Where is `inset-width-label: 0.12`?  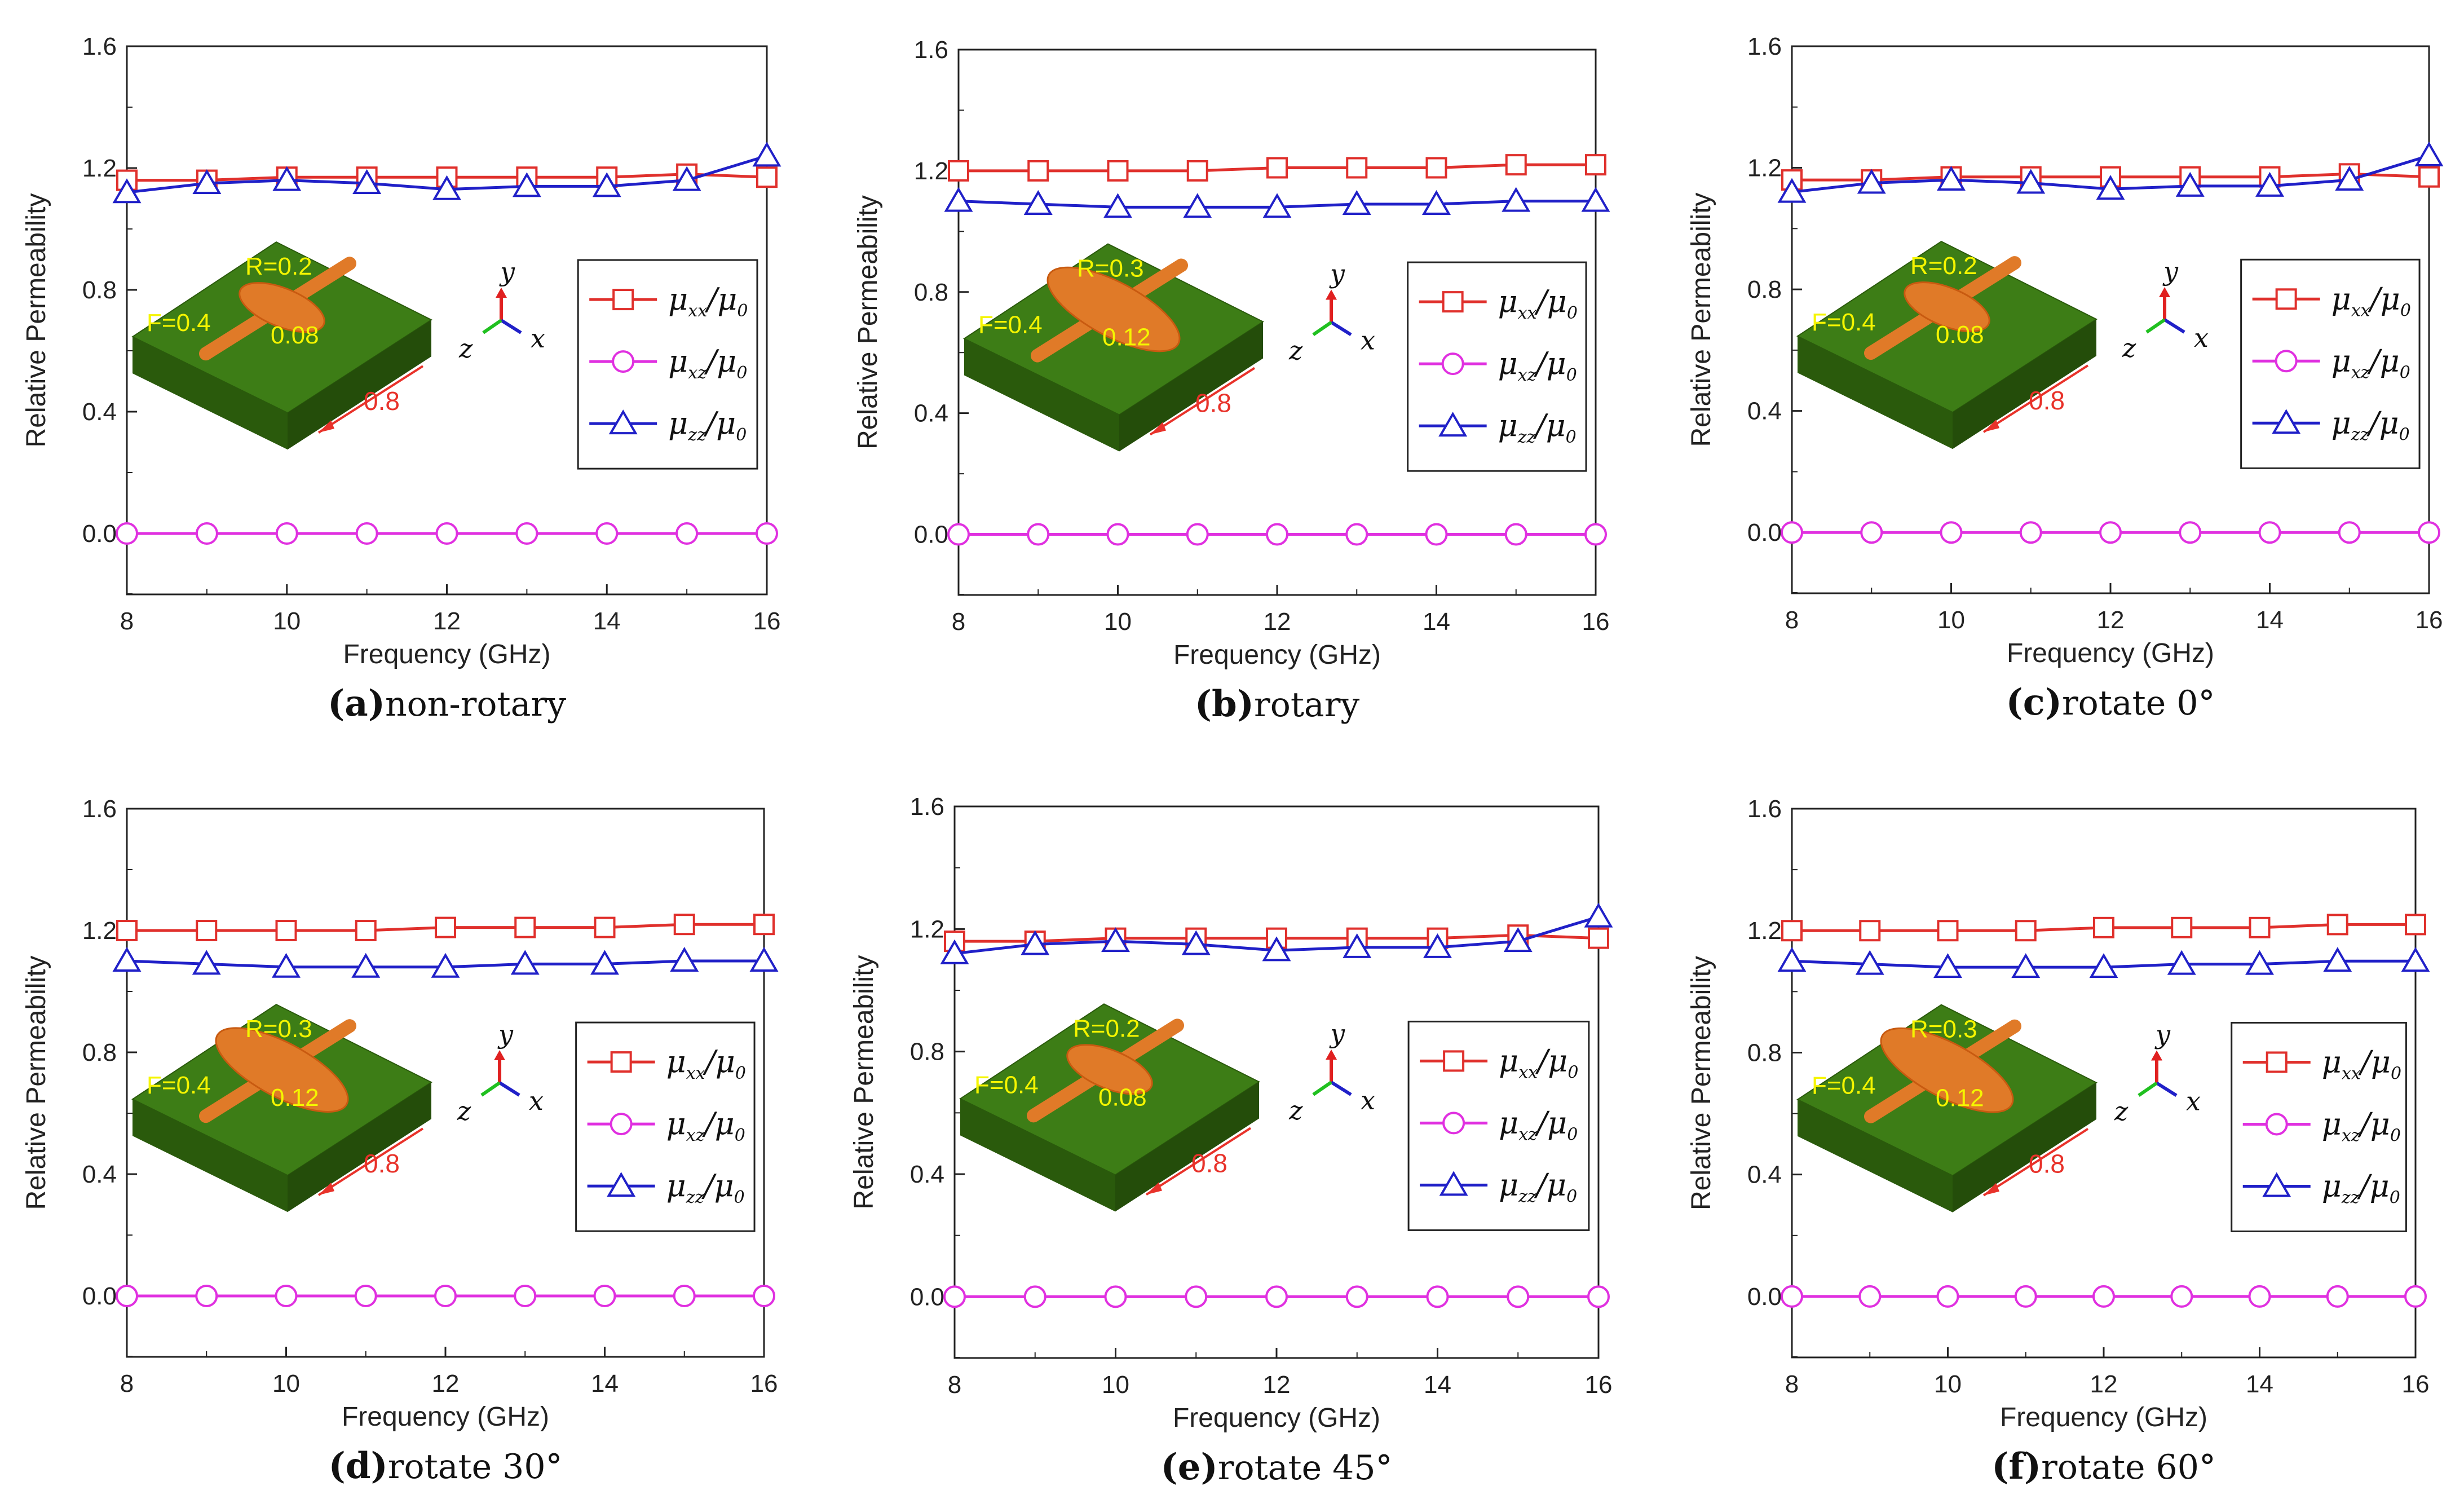 inset-width-label: 0.12 is located at coordinates (295, 1098).